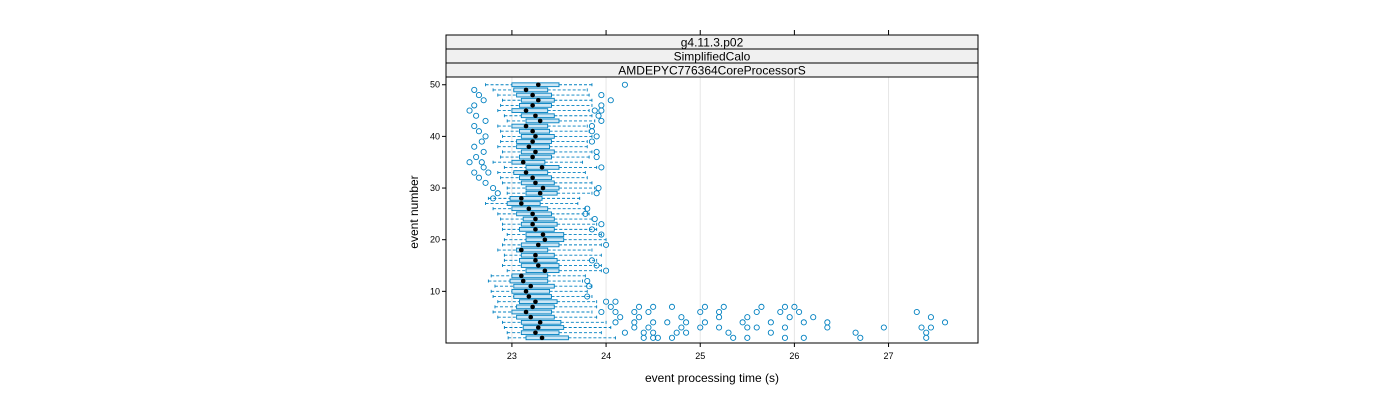 This screenshot has height=400, width=1400. Describe the element at coordinates (435, 188) in the screenshot. I see `y-tick-label: 30` at that location.